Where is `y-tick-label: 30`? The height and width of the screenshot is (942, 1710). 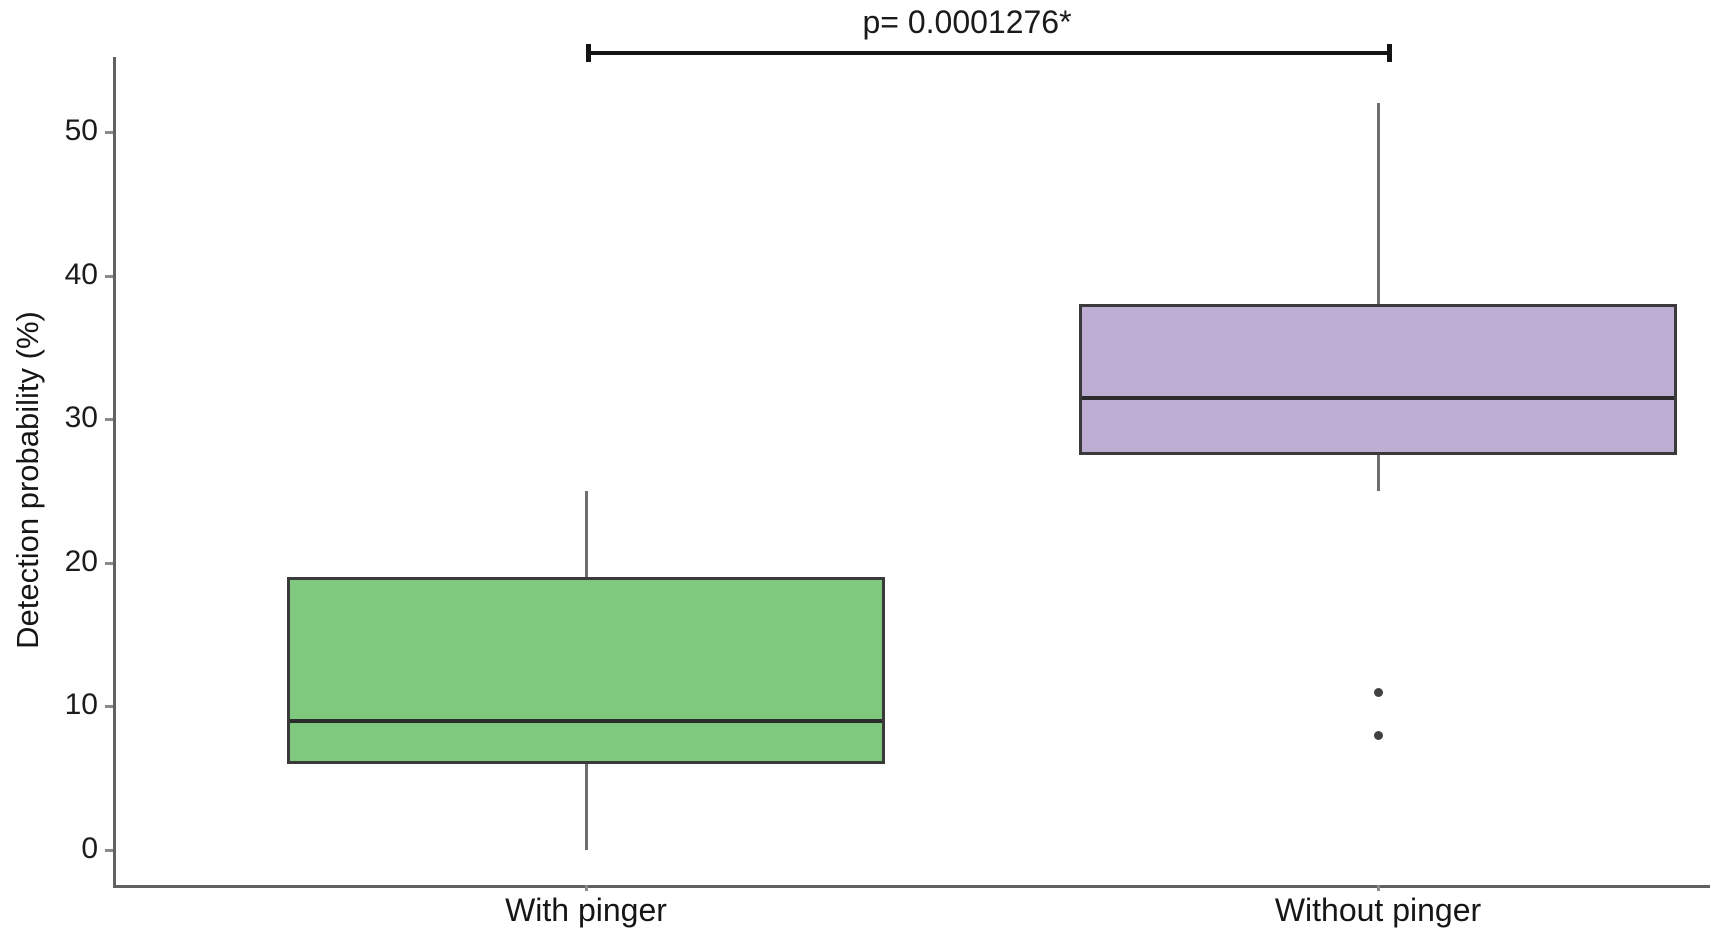 y-tick-label: 30 is located at coordinates (81, 418).